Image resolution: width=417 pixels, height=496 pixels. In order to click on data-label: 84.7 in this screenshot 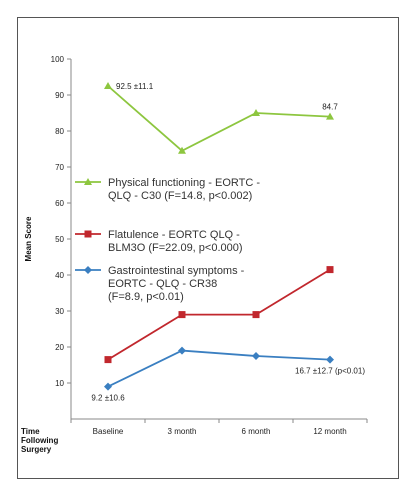, I will do `click(330, 107)`.